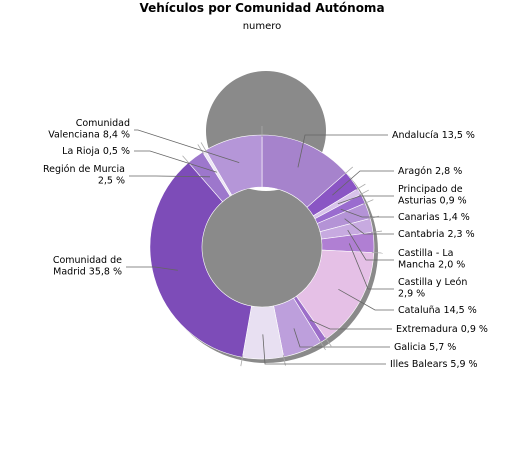 This screenshot has height=450, width=525. I want to click on label-line: Galicia 5,7 %, so click(425, 347).